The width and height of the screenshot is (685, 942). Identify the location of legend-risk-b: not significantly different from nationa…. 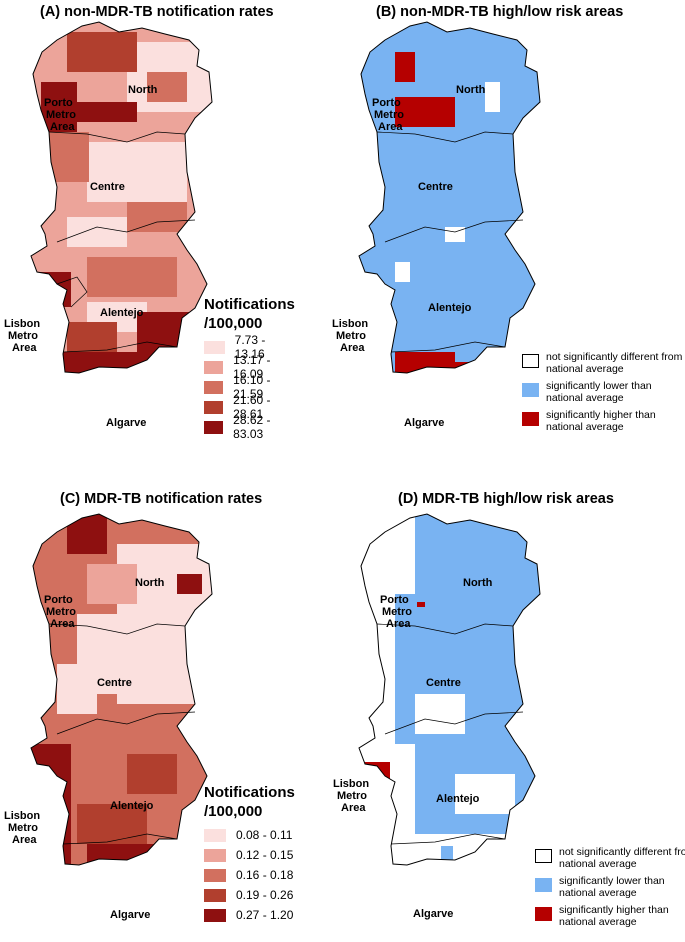
(603, 395).